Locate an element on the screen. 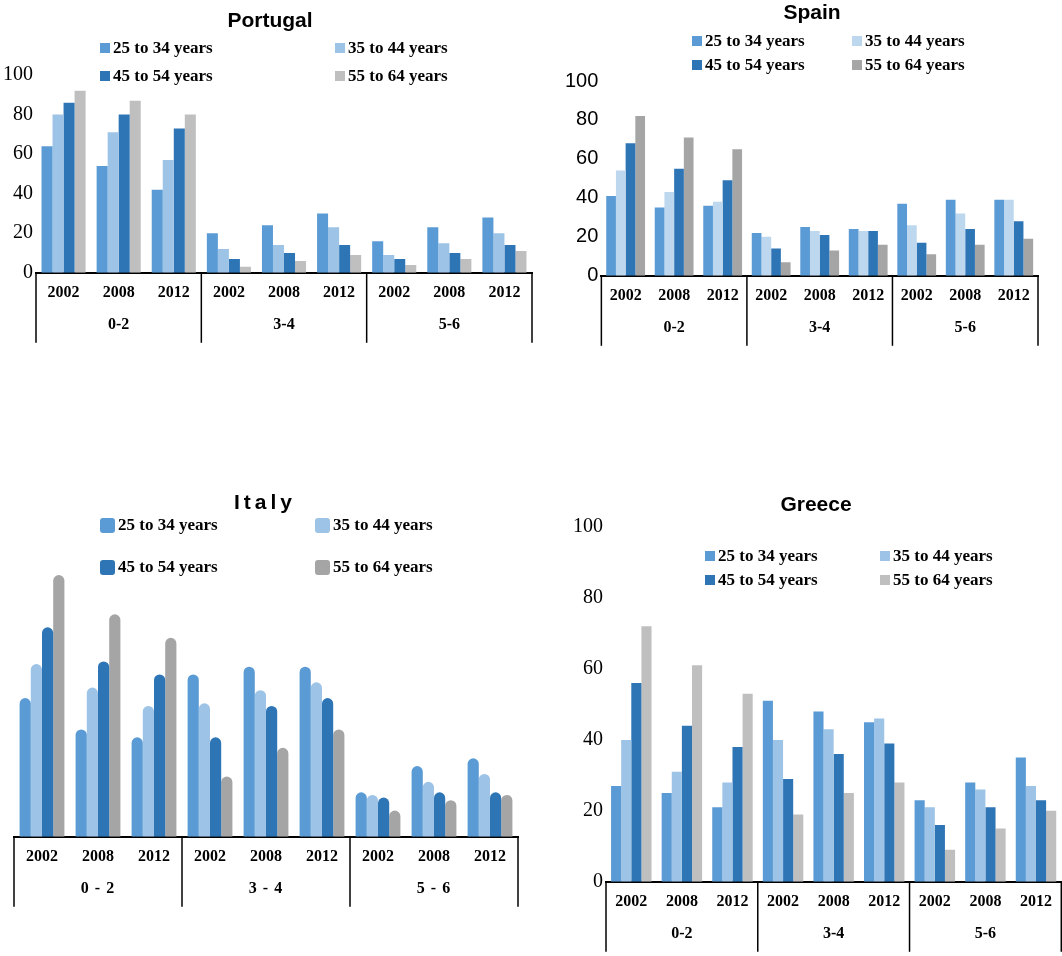 The height and width of the screenshot is (956, 1062). legend-label: 55 to 64 years is located at coordinates (915, 65).